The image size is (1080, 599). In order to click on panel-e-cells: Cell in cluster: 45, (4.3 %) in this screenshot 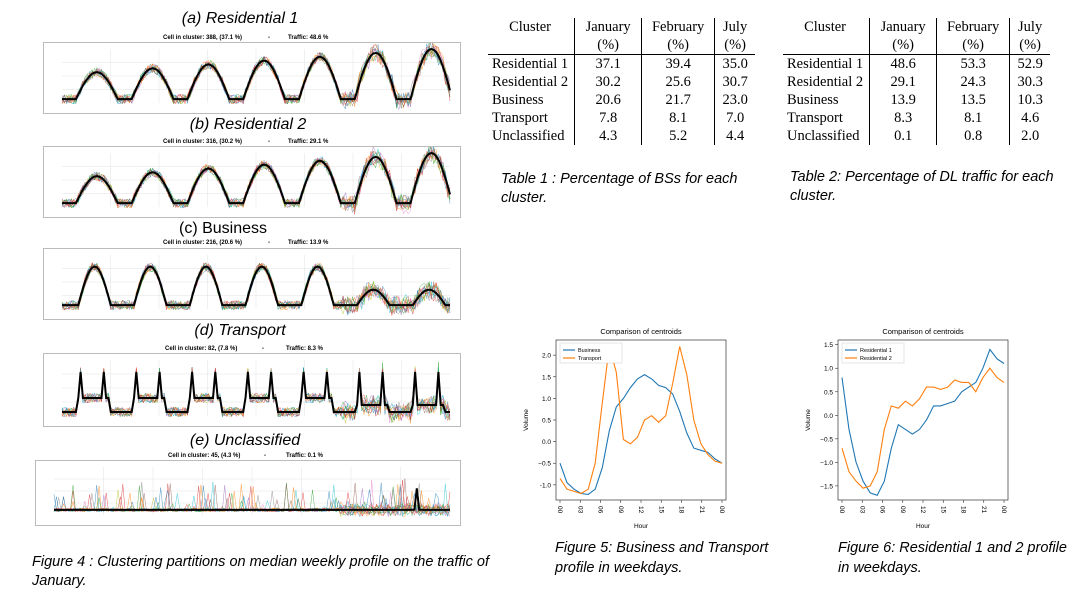, I will do `click(204, 456)`.